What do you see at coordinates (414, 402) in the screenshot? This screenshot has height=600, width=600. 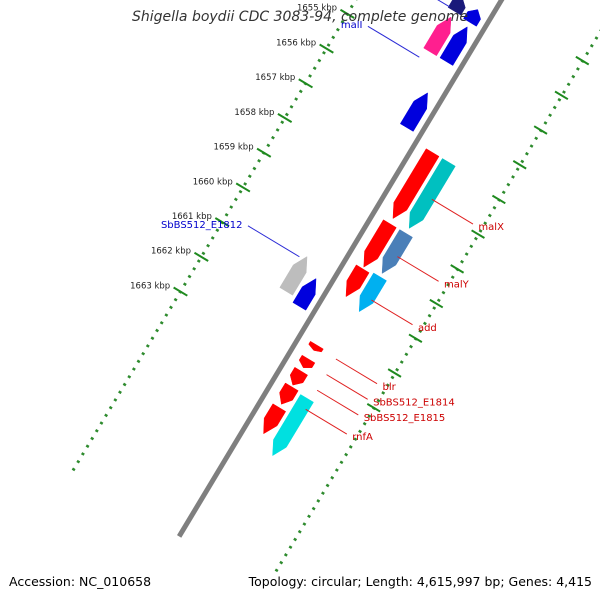 I see `gene-label: SbBS512_E1814` at bounding box center [414, 402].